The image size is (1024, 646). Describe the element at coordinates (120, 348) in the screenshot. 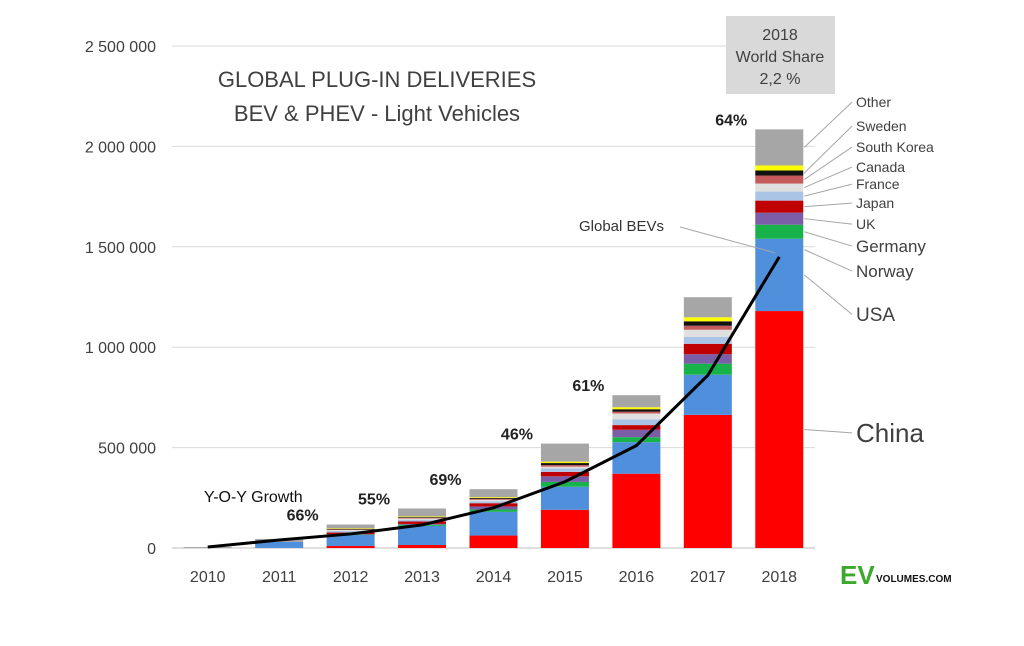

I see `y-tick-label: 1 000 000` at that location.